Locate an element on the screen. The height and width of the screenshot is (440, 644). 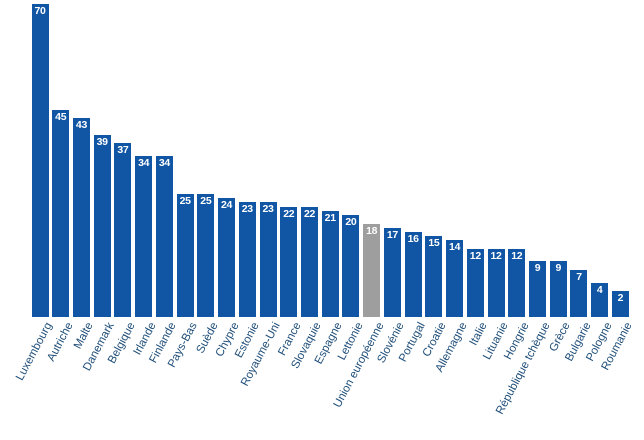
bar-value-label: 4 is located at coordinates (599, 289).